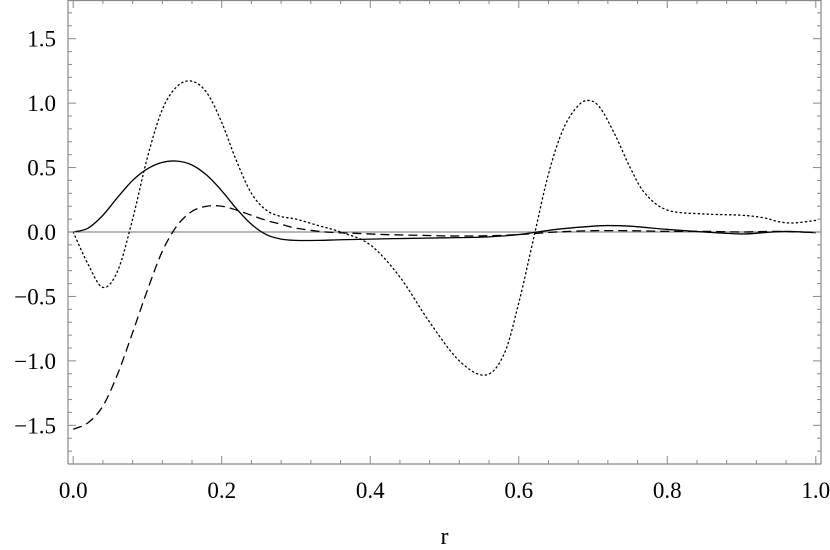  What do you see at coordinates (667, 490) in the screenshot?
I see `x-tick-label: 0.8` at bounding box center [667, 490].